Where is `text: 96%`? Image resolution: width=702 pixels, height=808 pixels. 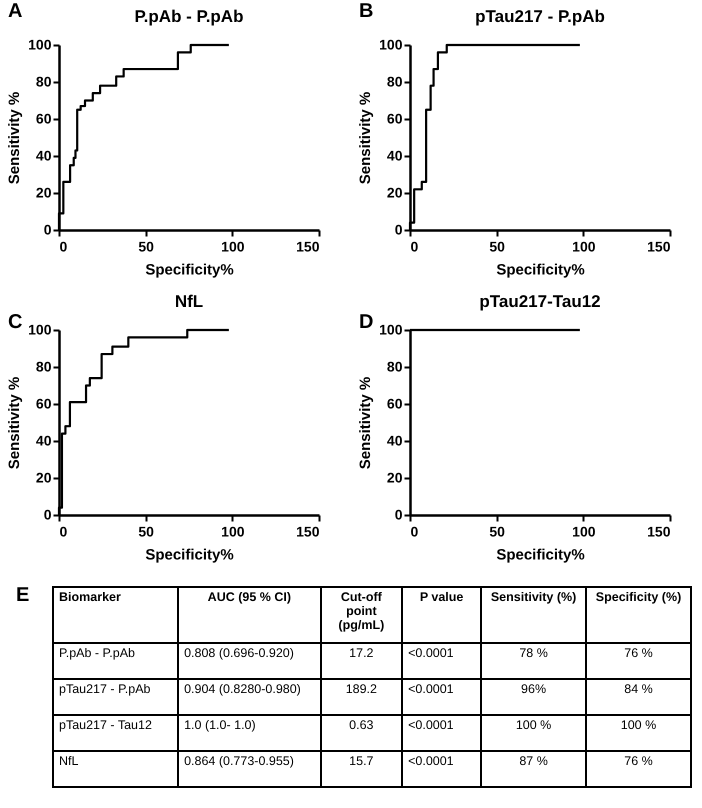 text: 96% is located at coordinates (533, 697).